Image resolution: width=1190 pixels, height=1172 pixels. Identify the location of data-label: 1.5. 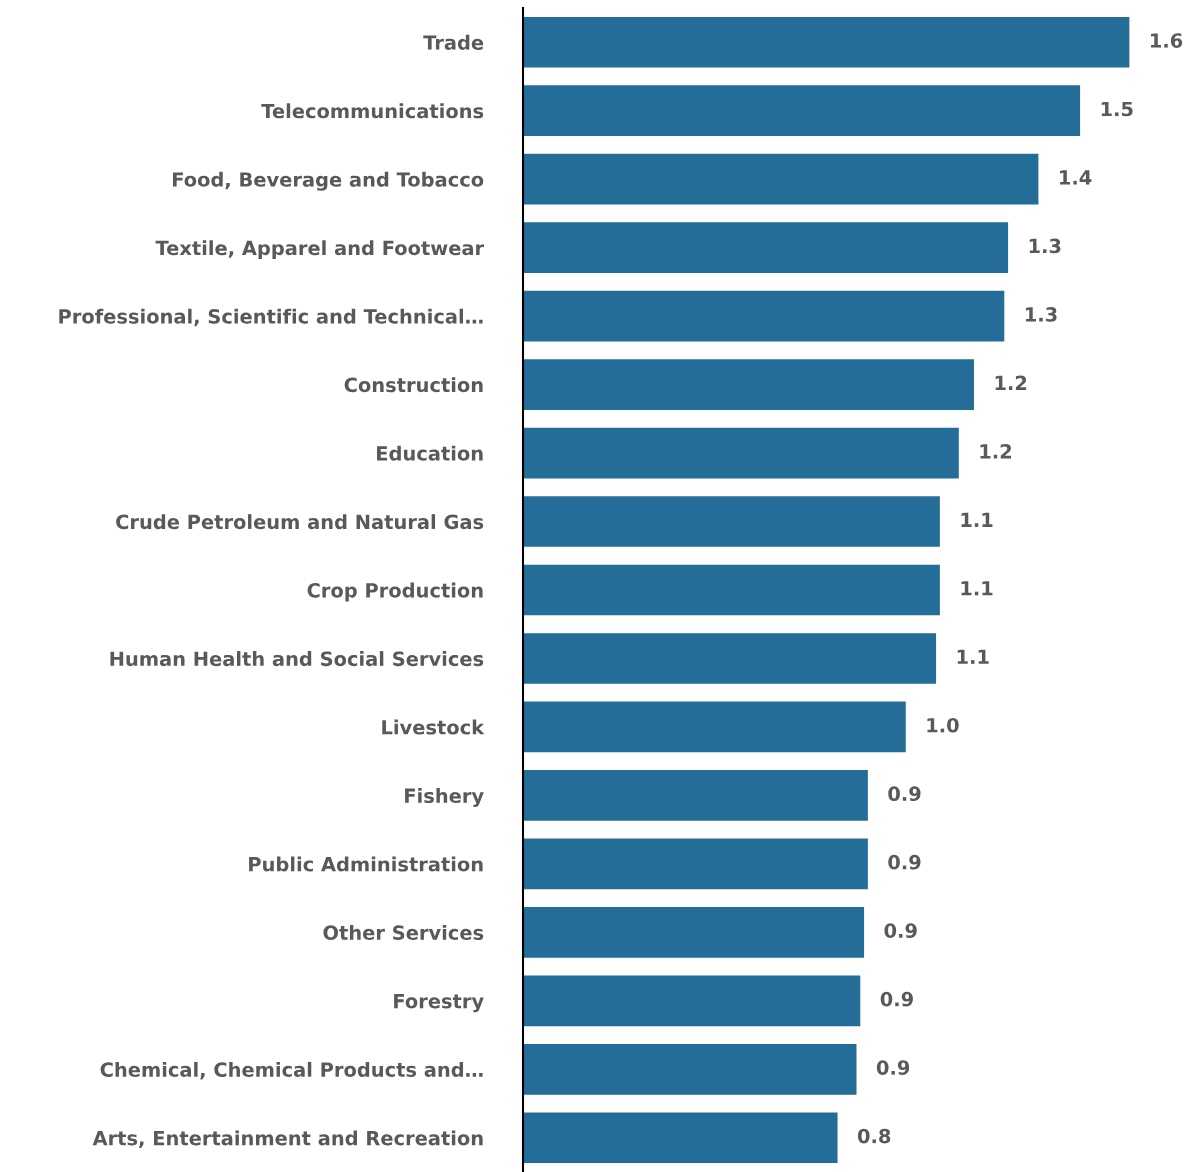
(1117, 109).